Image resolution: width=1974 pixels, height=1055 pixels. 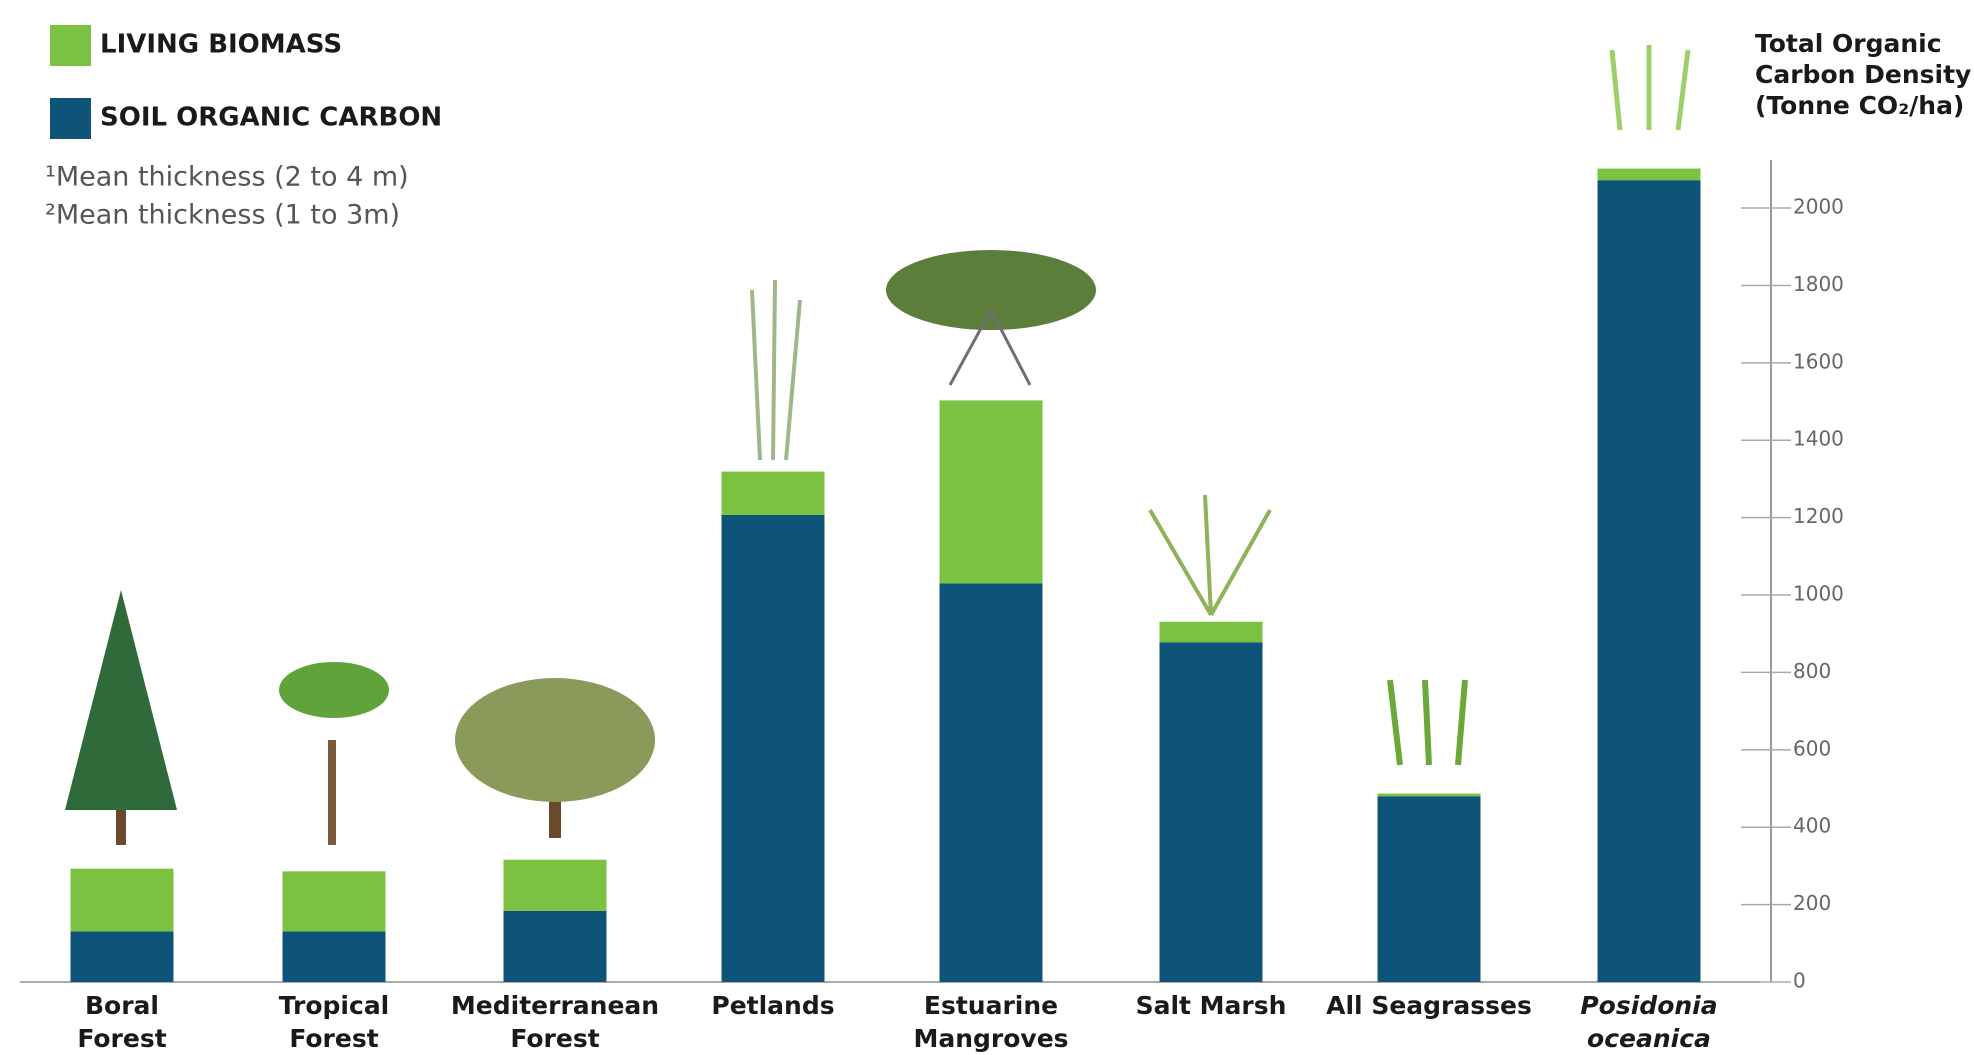 I want to click on axis-title: Carbon Density, so click(x=1863, y=74).